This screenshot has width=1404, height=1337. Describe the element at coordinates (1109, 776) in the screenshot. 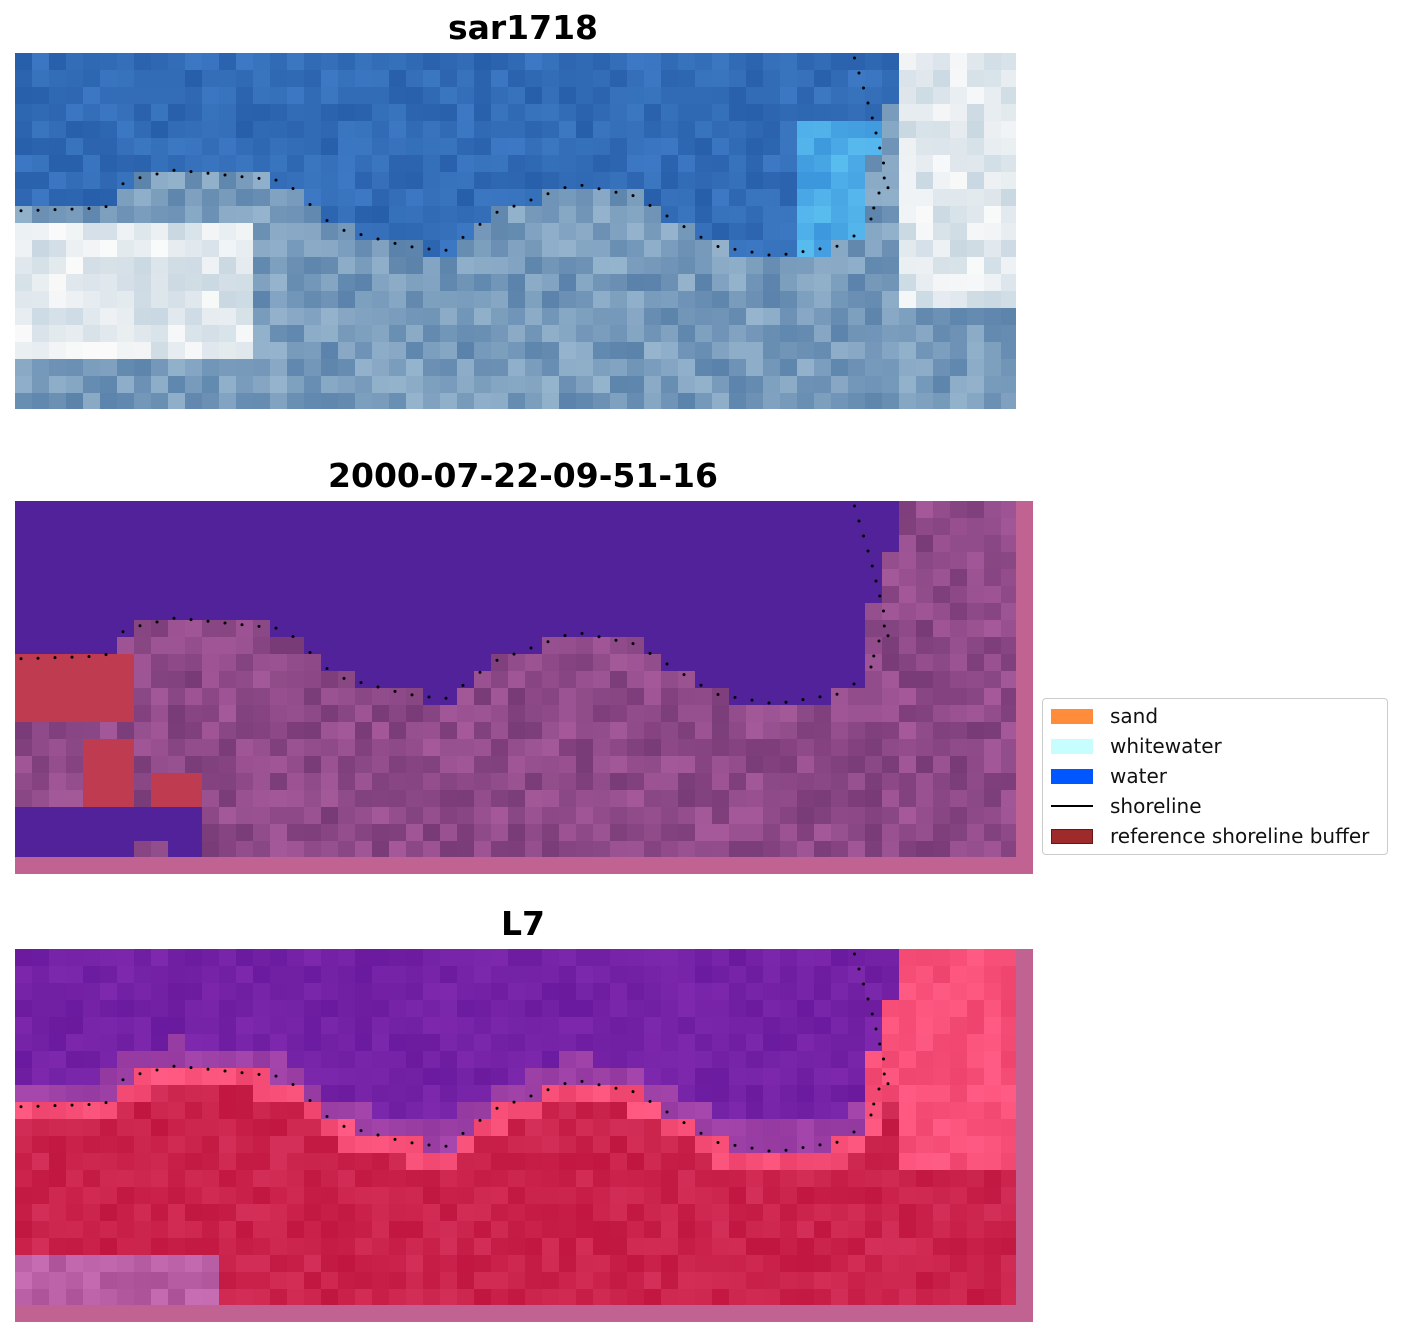

I see `legend-item-water: water` at that location.